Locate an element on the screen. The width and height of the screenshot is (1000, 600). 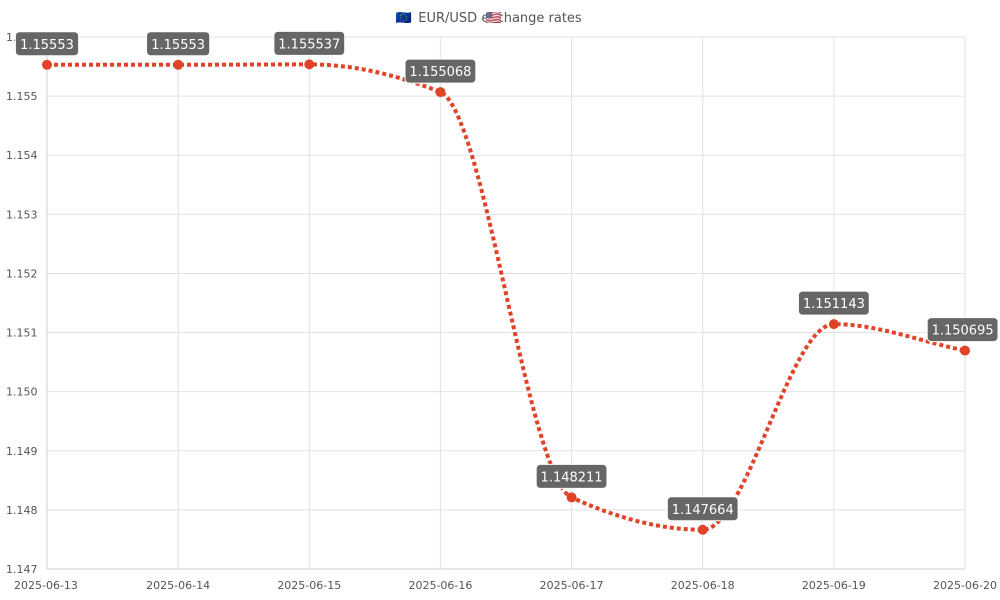
x-tick-label: 2025-06-14 is located at coordinates (178, 585).